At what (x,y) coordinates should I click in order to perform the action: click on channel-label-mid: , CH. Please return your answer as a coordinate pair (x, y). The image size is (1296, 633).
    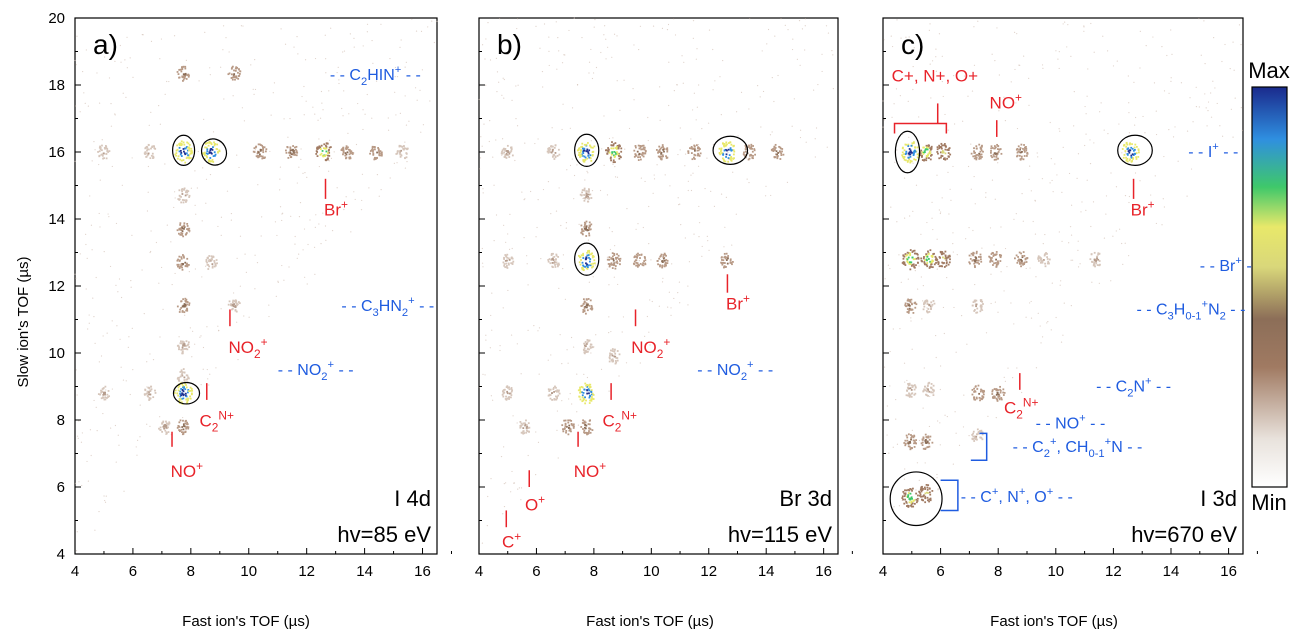
    Looking at the image, I should click on (1072, 447).